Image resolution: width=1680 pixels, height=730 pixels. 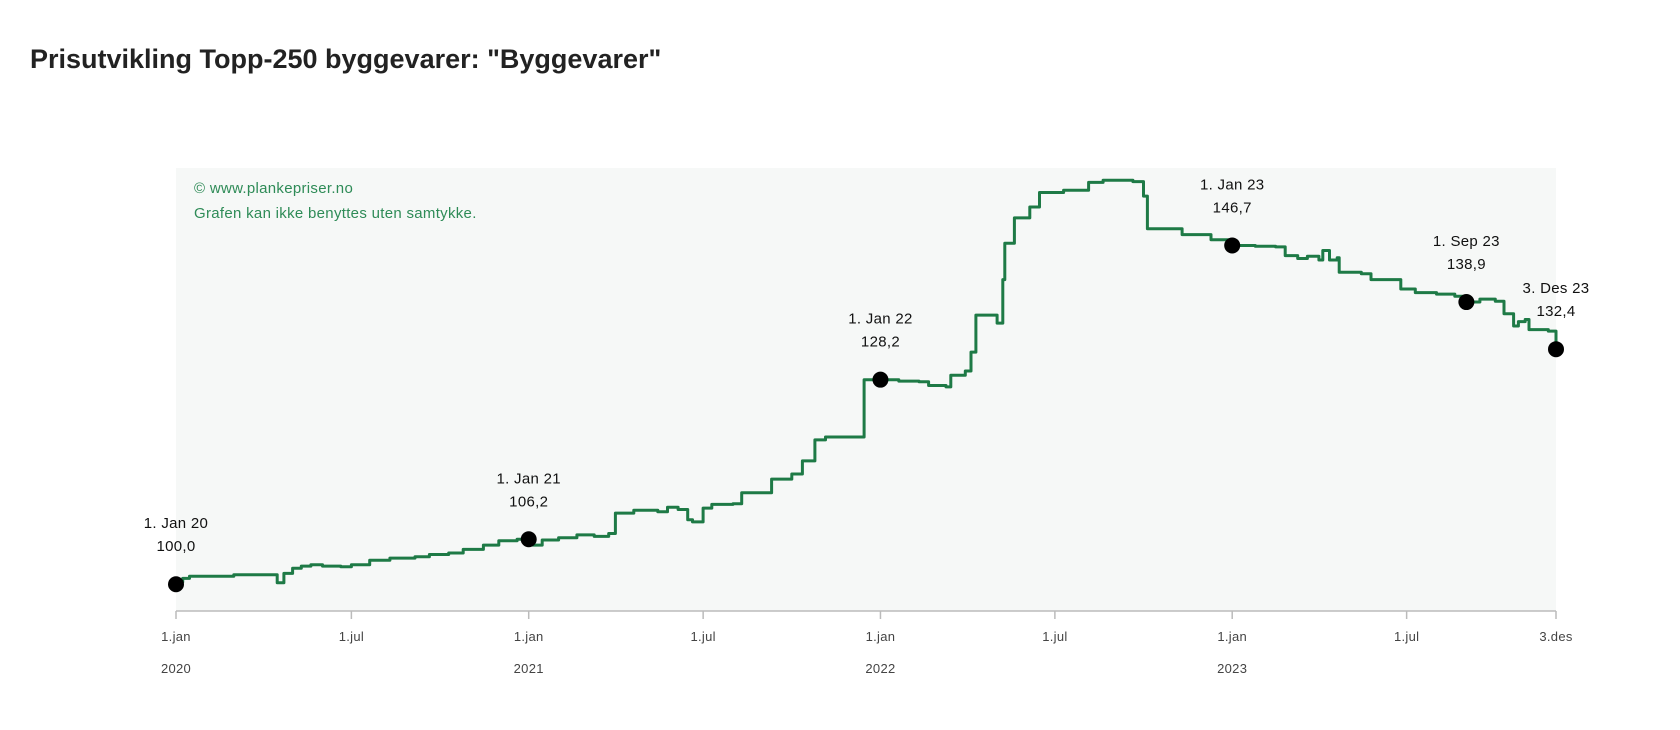 I want to click on annotation-value-label: 106,2, so click(x=528, y=501).